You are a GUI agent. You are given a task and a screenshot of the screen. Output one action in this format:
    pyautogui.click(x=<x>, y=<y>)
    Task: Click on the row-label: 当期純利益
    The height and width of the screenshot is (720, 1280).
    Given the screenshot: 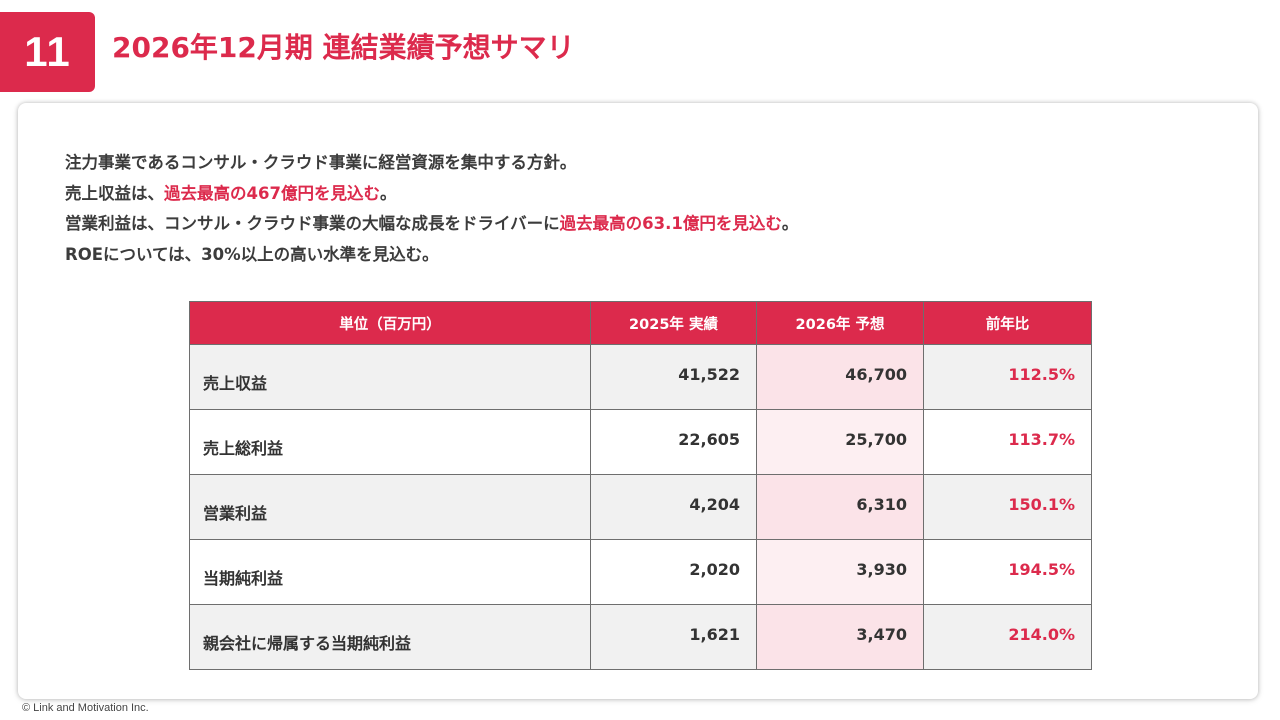 What is the action you would take?
    pyautogui.click(x=390, y=572)
    